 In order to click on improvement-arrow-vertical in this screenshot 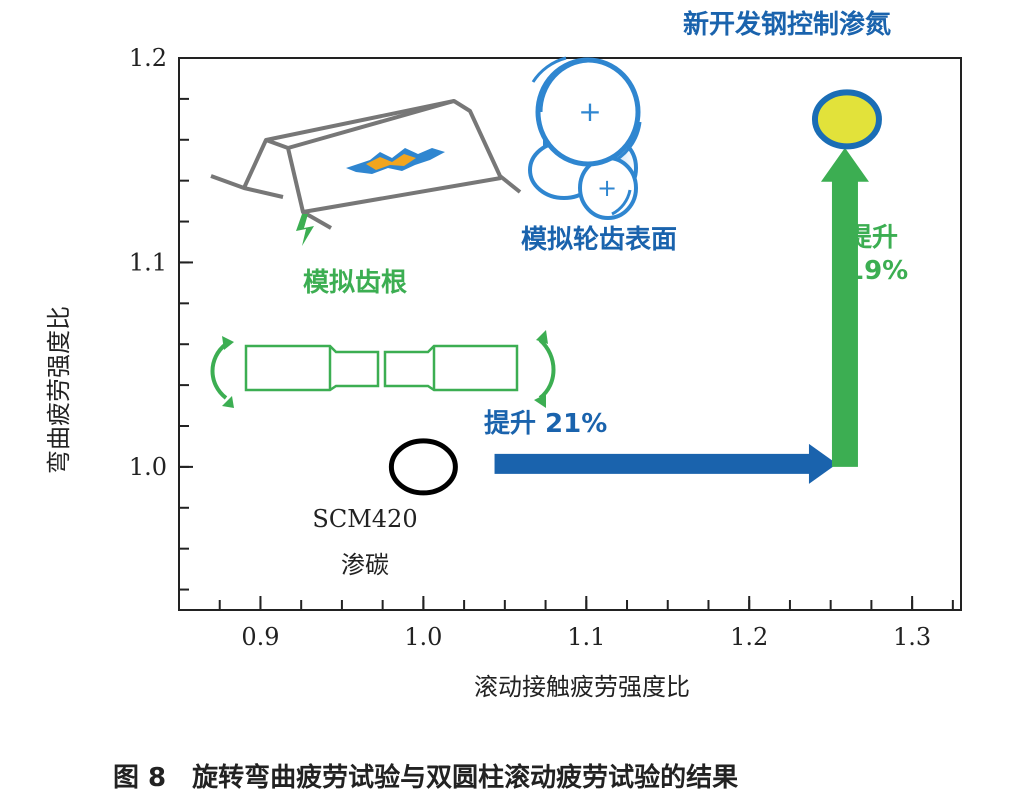, I will do `click(844, 307)`.